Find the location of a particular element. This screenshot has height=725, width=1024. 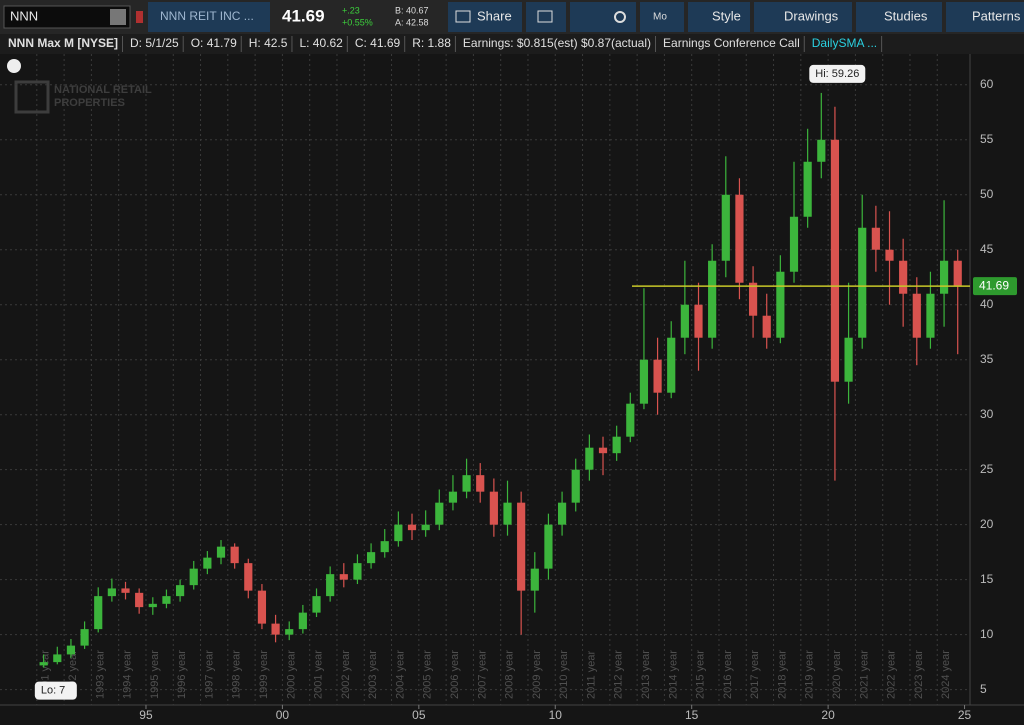

last-price: 41.69 is located at coordinates (303, 15).